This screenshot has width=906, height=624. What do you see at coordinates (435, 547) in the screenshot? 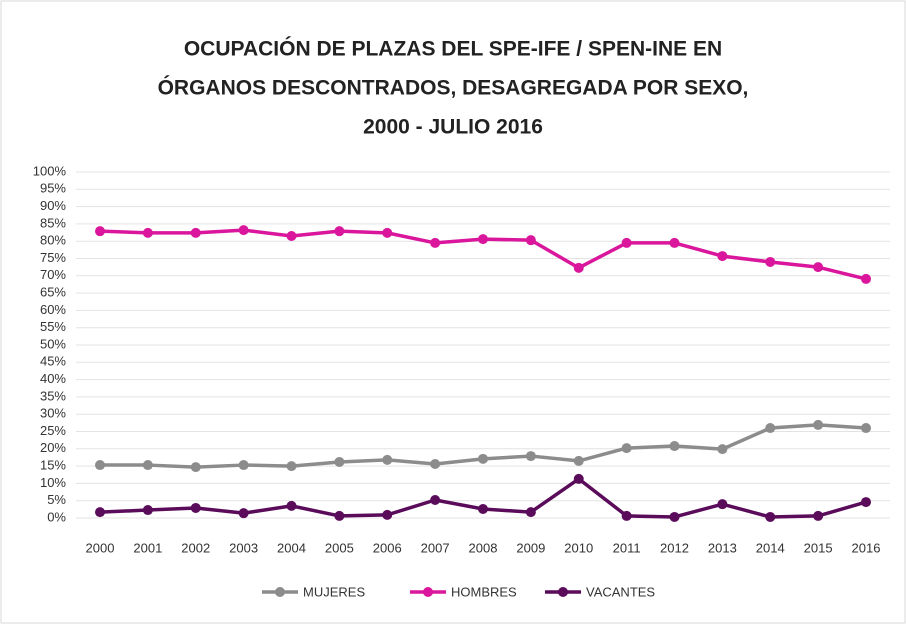
I see `x-tick-label: 2007` at bounding box center [435, 547].